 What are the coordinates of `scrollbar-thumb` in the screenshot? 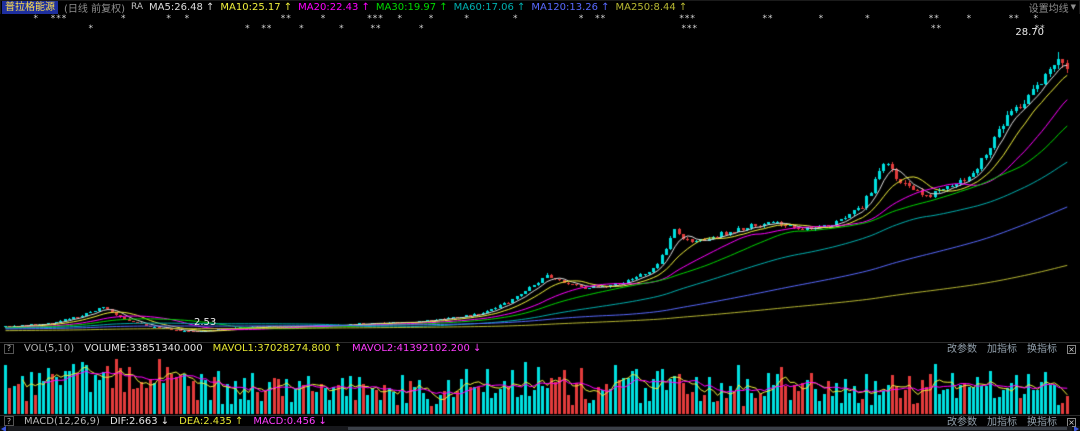 It's located at (707, 428).